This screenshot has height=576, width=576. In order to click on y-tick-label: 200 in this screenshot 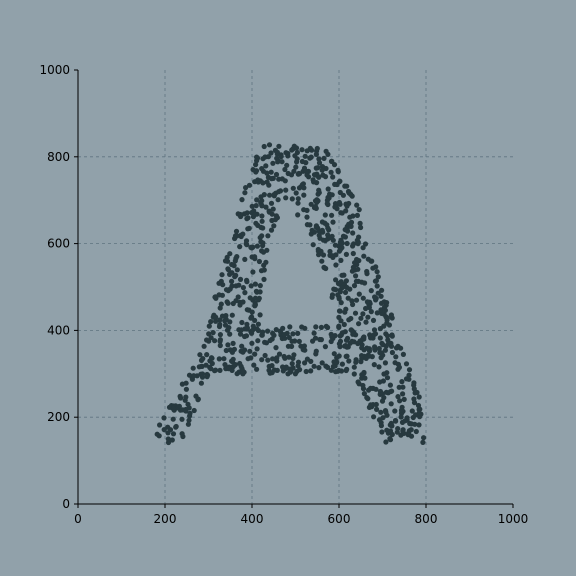, I will do `click(58, 417)`.